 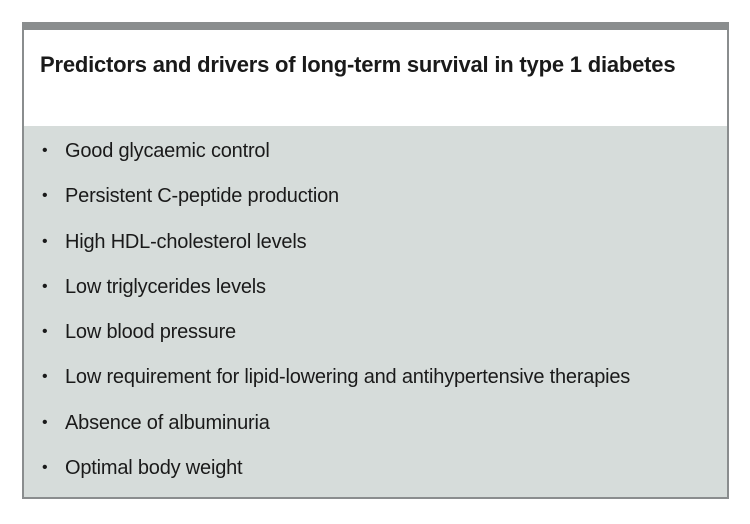 What do you see at coordinates (384, 251) in the screenshot?
I see `list-item: • High HDL-cholesterol levels` at bounding box center [384, 251].